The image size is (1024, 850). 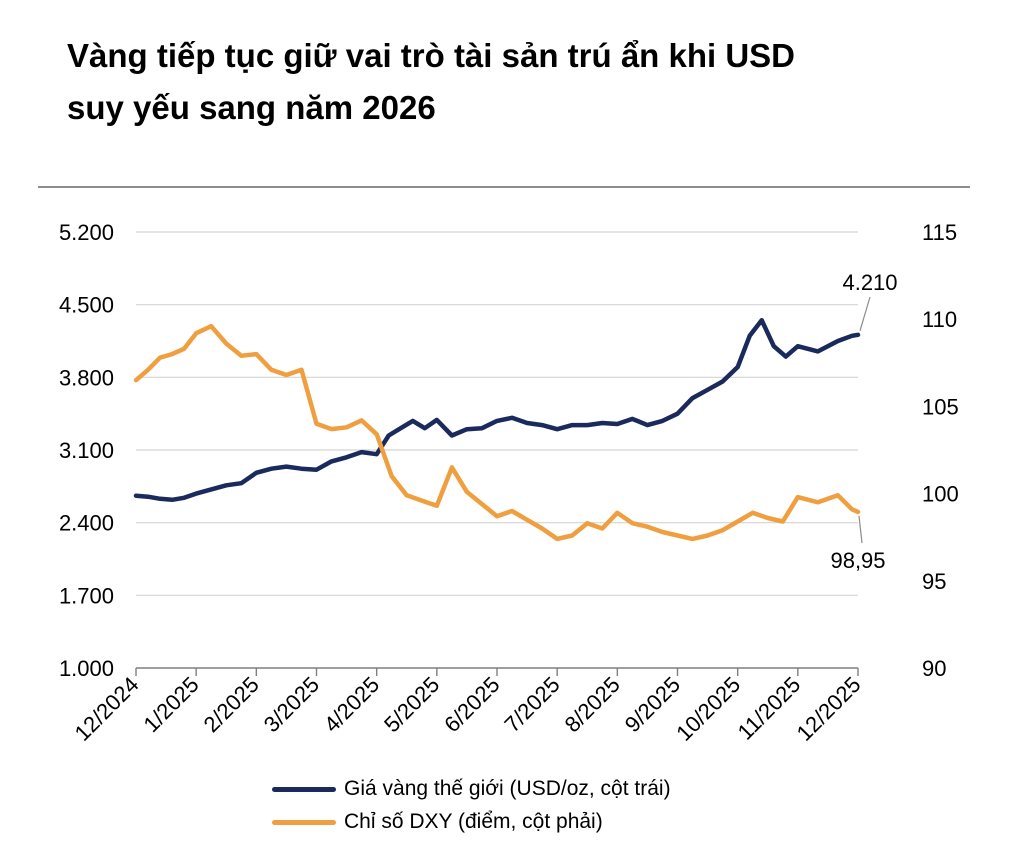 What do you see at coordinates (86, 305) in the screenshot?
I see `y-left-tick-label: 4.500` at bounding box center [86, 305].